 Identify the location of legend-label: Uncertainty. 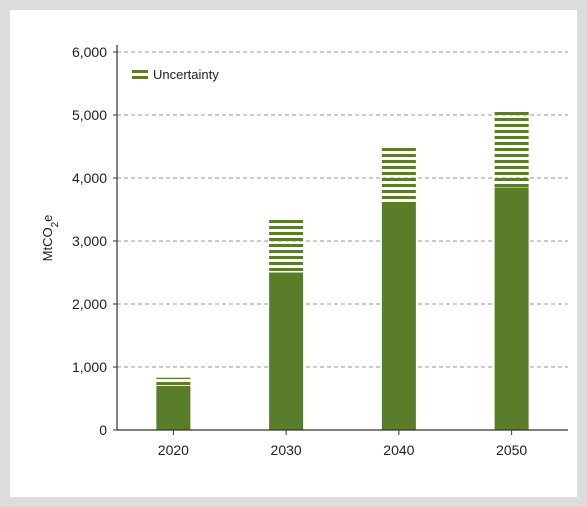
(186, 74).